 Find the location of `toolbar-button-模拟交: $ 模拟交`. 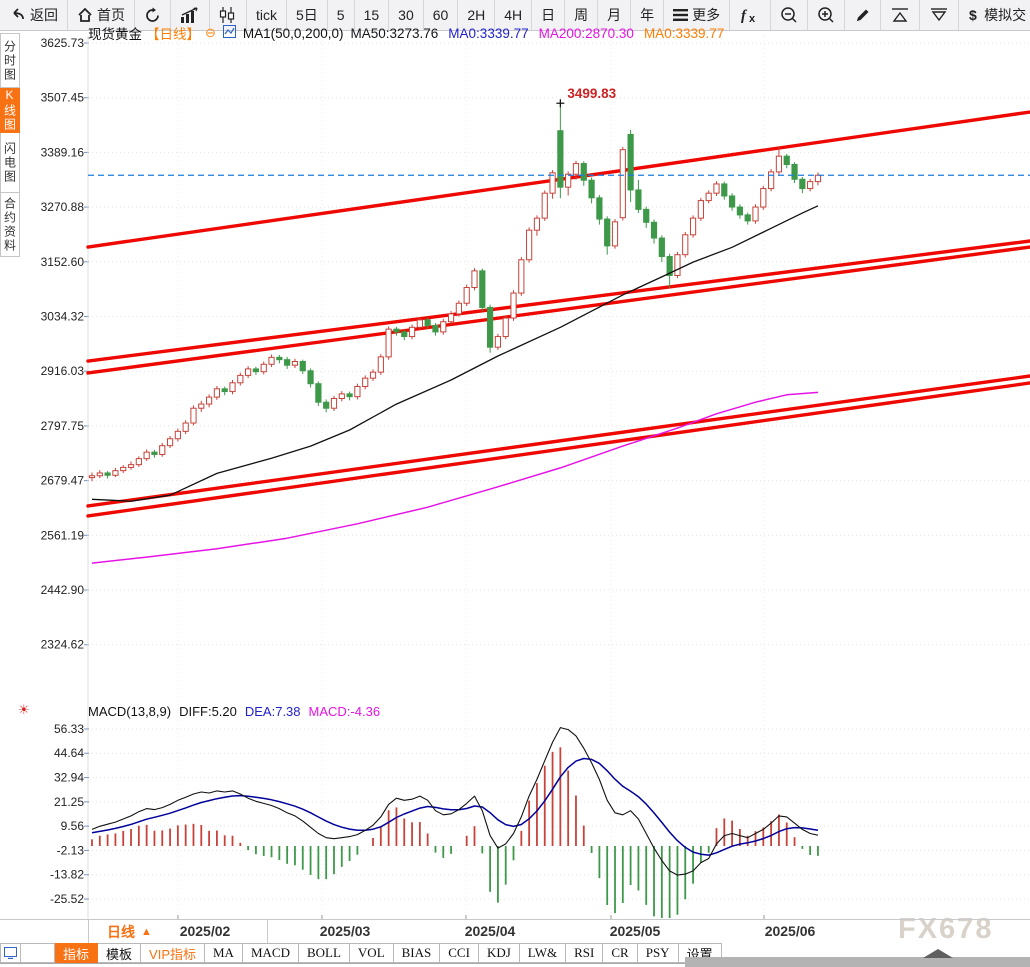

toolbar-button-模拟交: $ 模拟交 is located at coordinates (994, 15).